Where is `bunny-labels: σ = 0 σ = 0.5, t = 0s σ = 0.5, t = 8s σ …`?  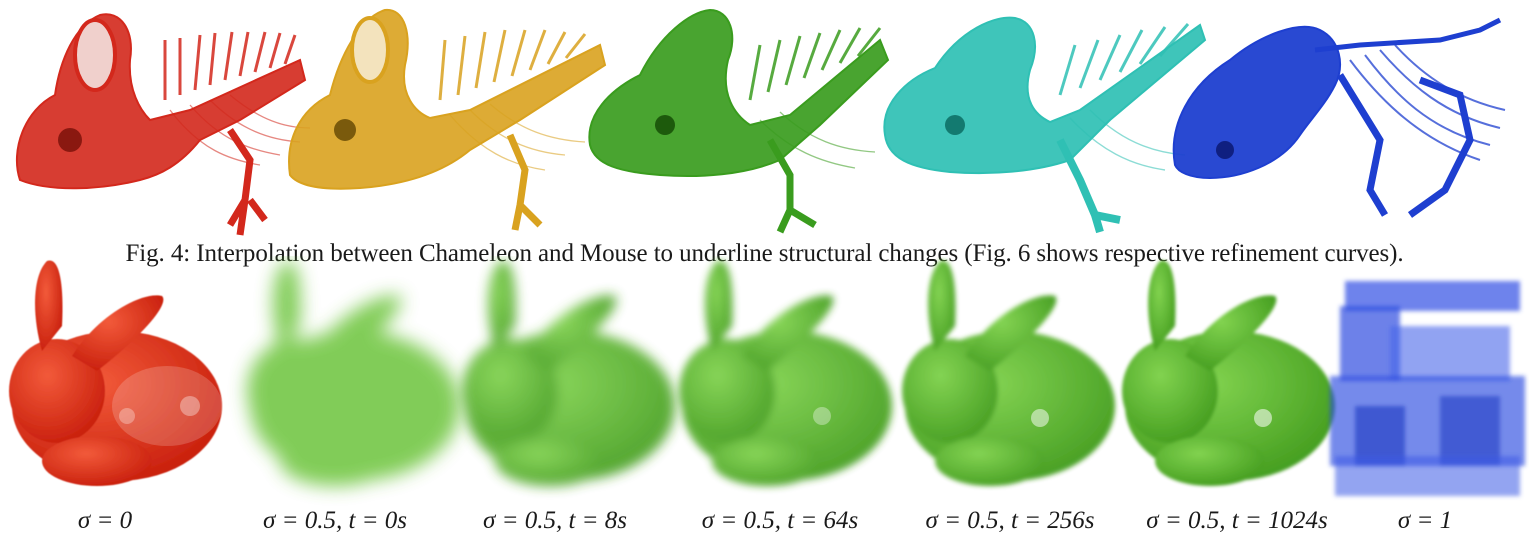 bunny-labels: σ = 0 σ = 0.5, t = 0s σ = 0.5, t = 8s σ … is located at coordinates (764, 524).